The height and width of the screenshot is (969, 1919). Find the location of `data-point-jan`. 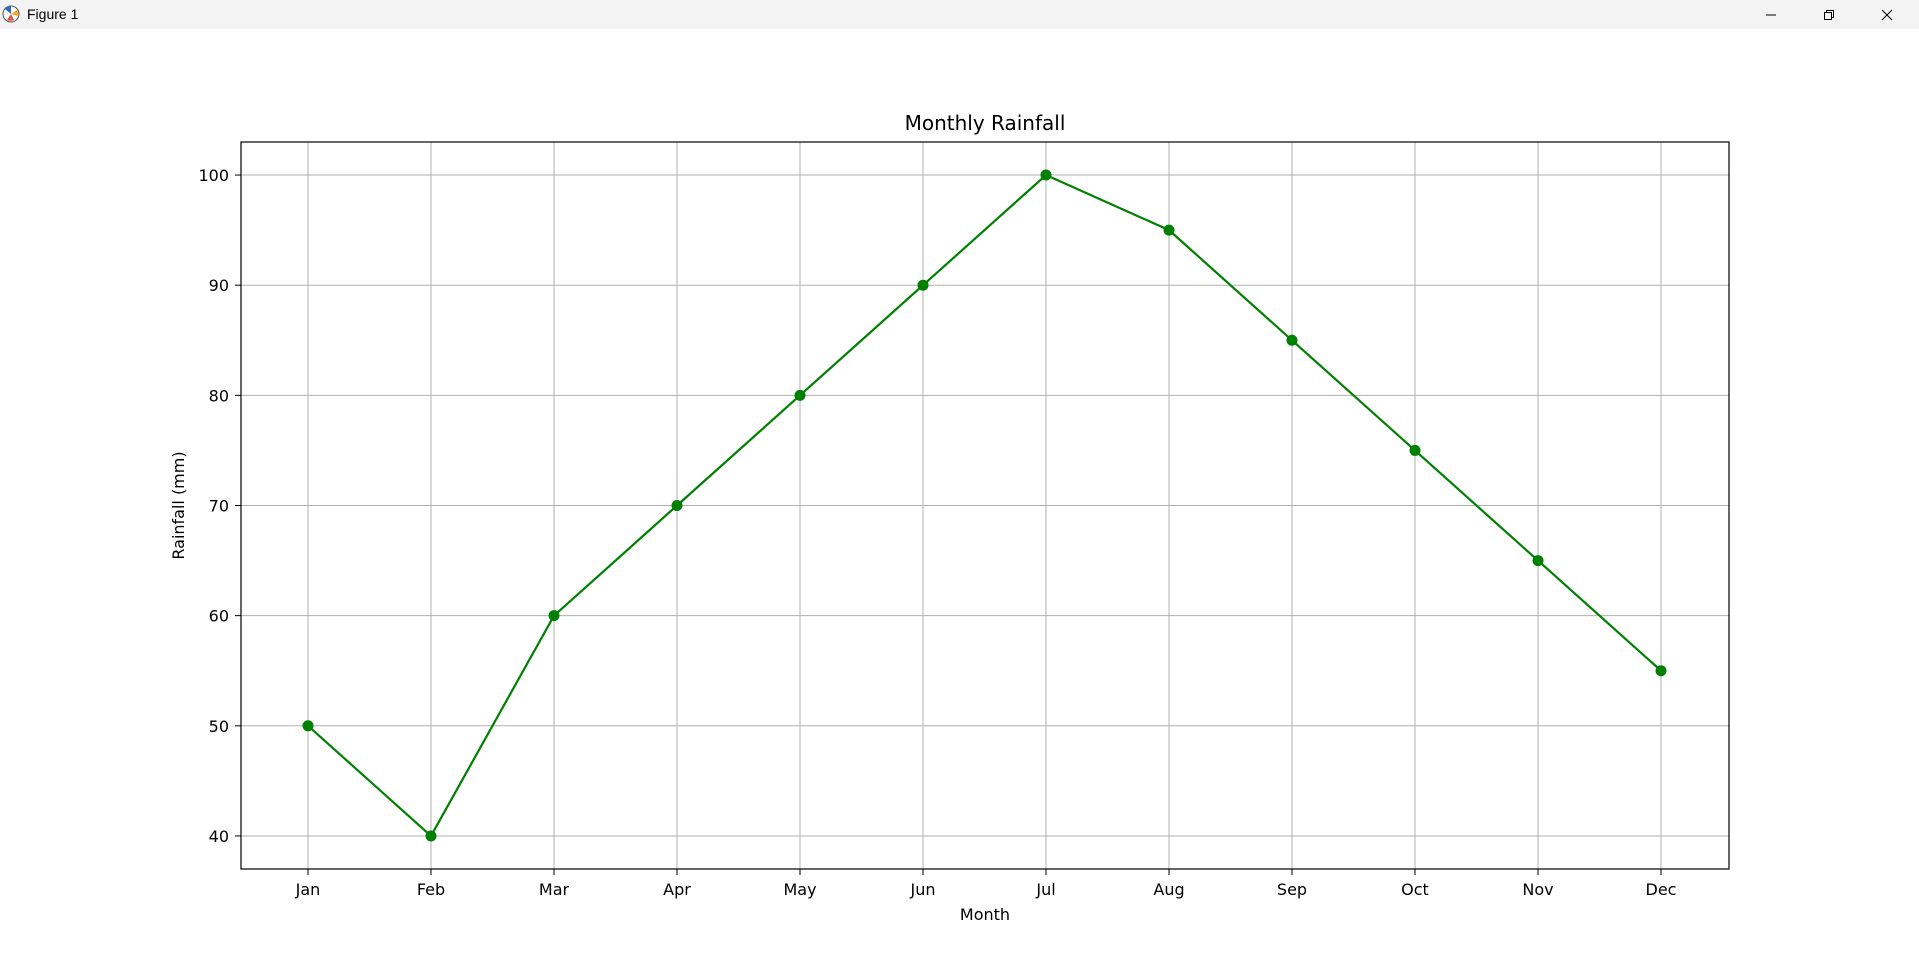

data-point-jan is located at coordinates (308, 726).